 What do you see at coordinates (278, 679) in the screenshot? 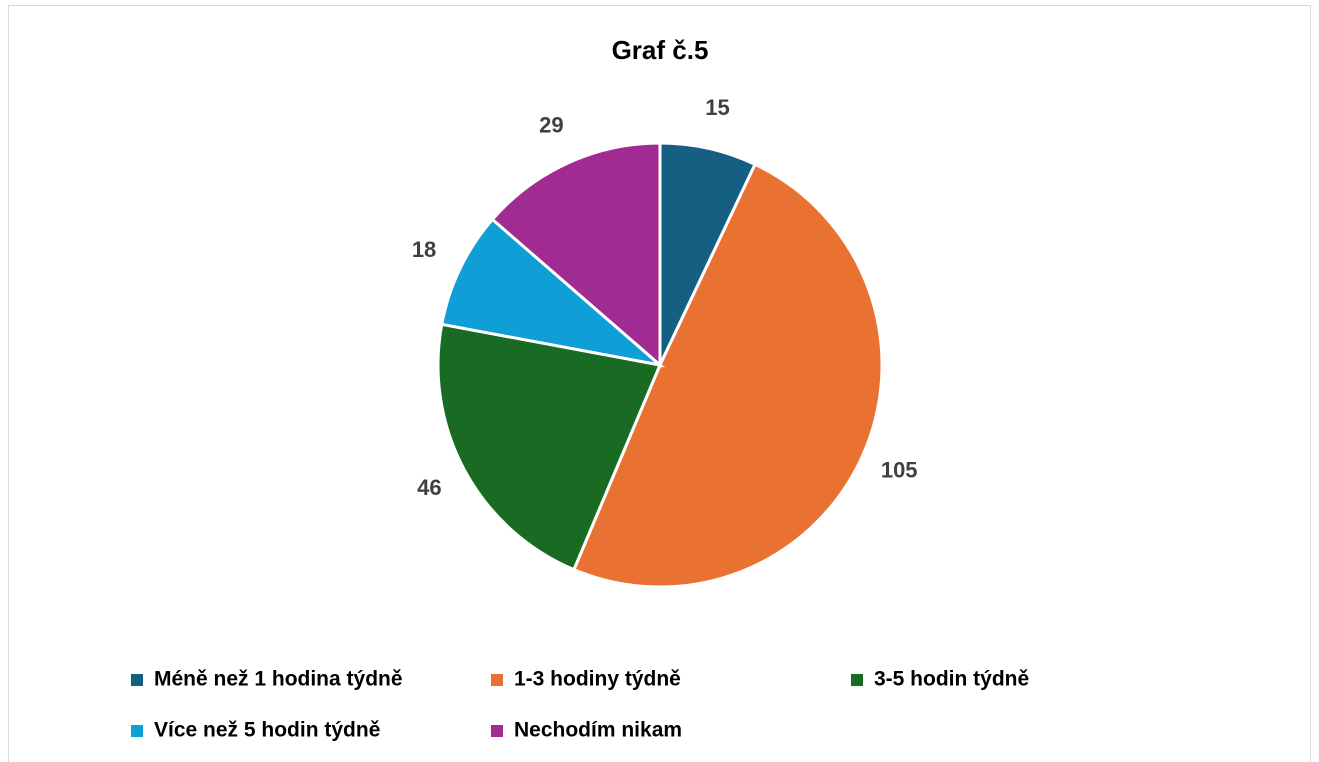
I see `legend-label: Méně než 1 hodina týdně` at bounding box center [278, 679].